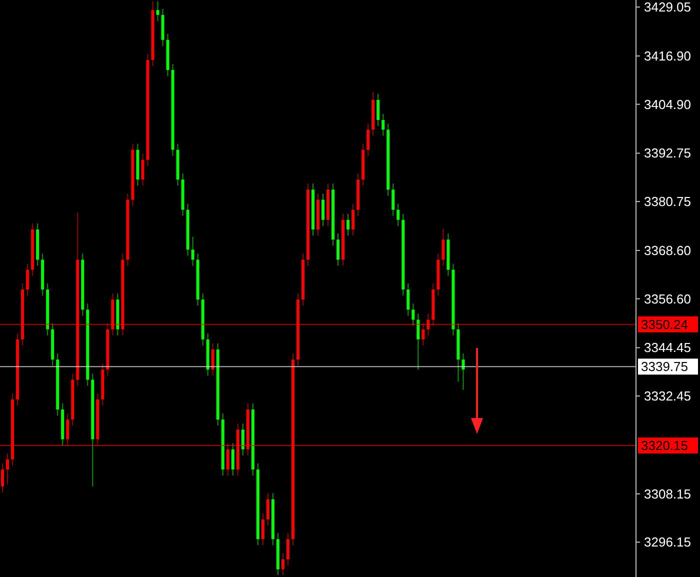 The image size is (700, 577). What do you see at coordinates (667, 348) in the screenshot?
I see `y-tick-label: 3344.45` at bounding box center [667, 348].